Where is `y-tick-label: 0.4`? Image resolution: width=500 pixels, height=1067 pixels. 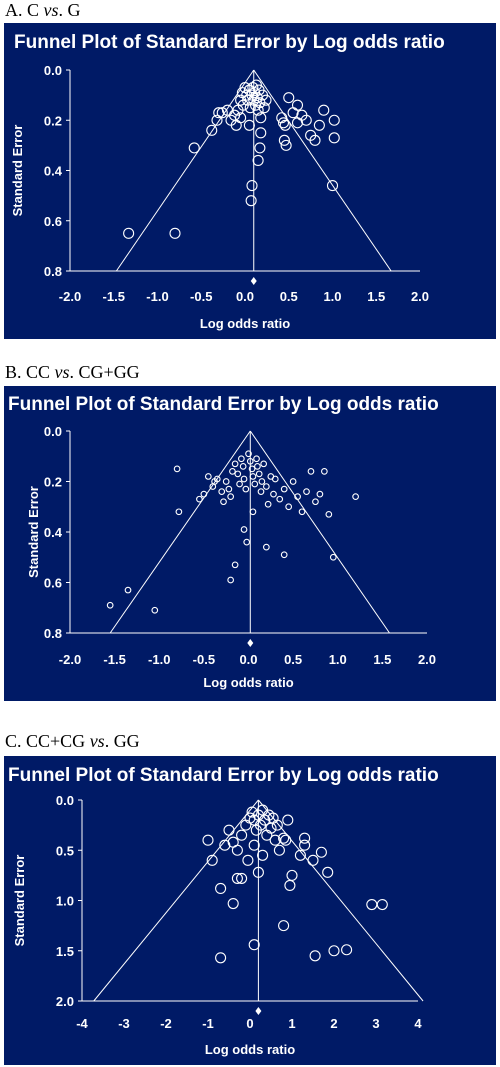 y-tick-label: 0.4 is located at coordinates (53, 171).